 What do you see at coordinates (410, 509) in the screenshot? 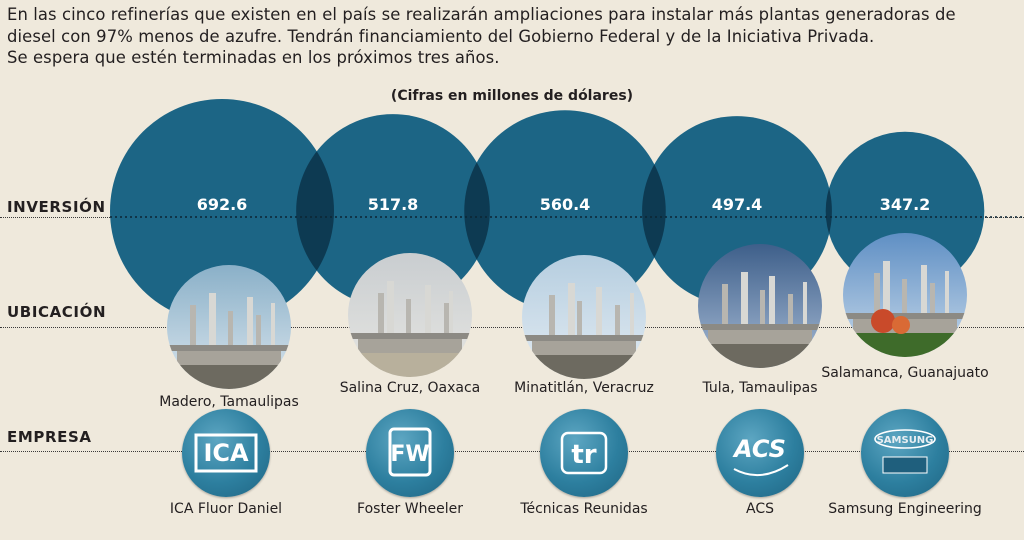
I see `company-label-2: Foster Wheeler` at bounding box center [410, 509].